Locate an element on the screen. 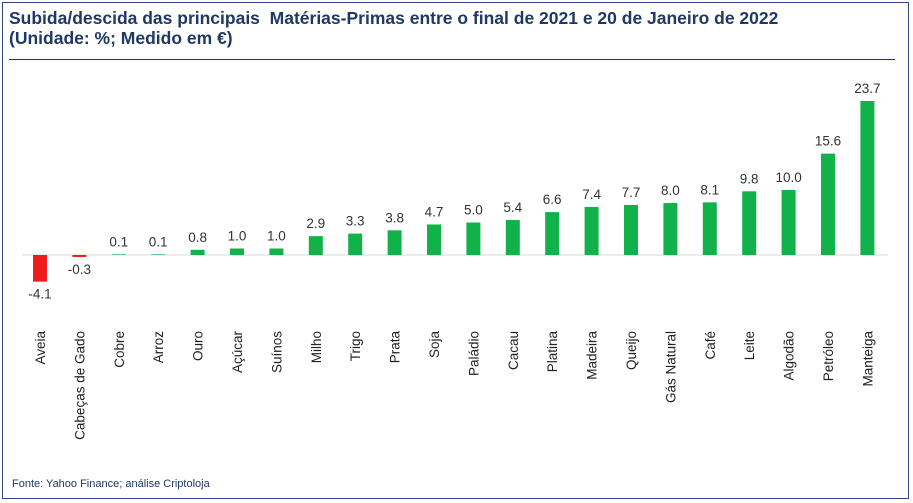 Image resolution: width=913 pixels, height=503 pixels. category-label-5: Açúcar is located at coordinates (237, 352).